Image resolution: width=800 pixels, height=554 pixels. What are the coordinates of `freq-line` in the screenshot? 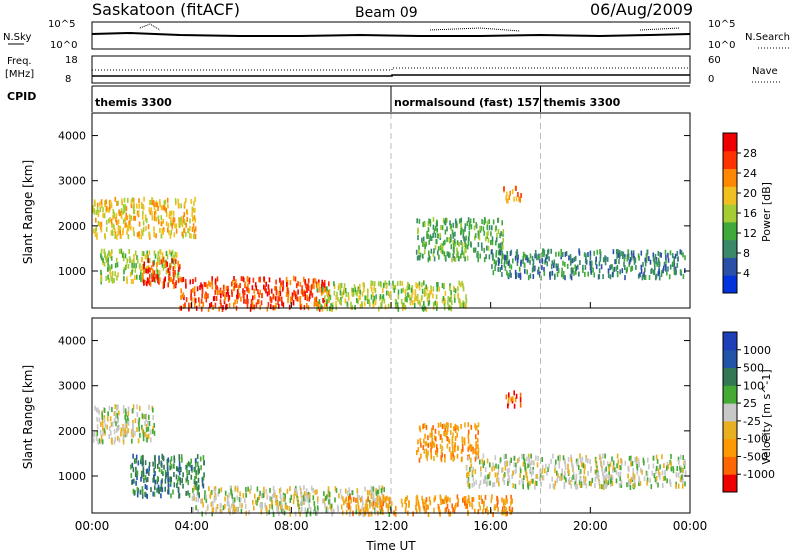 It's located at (391, 75).